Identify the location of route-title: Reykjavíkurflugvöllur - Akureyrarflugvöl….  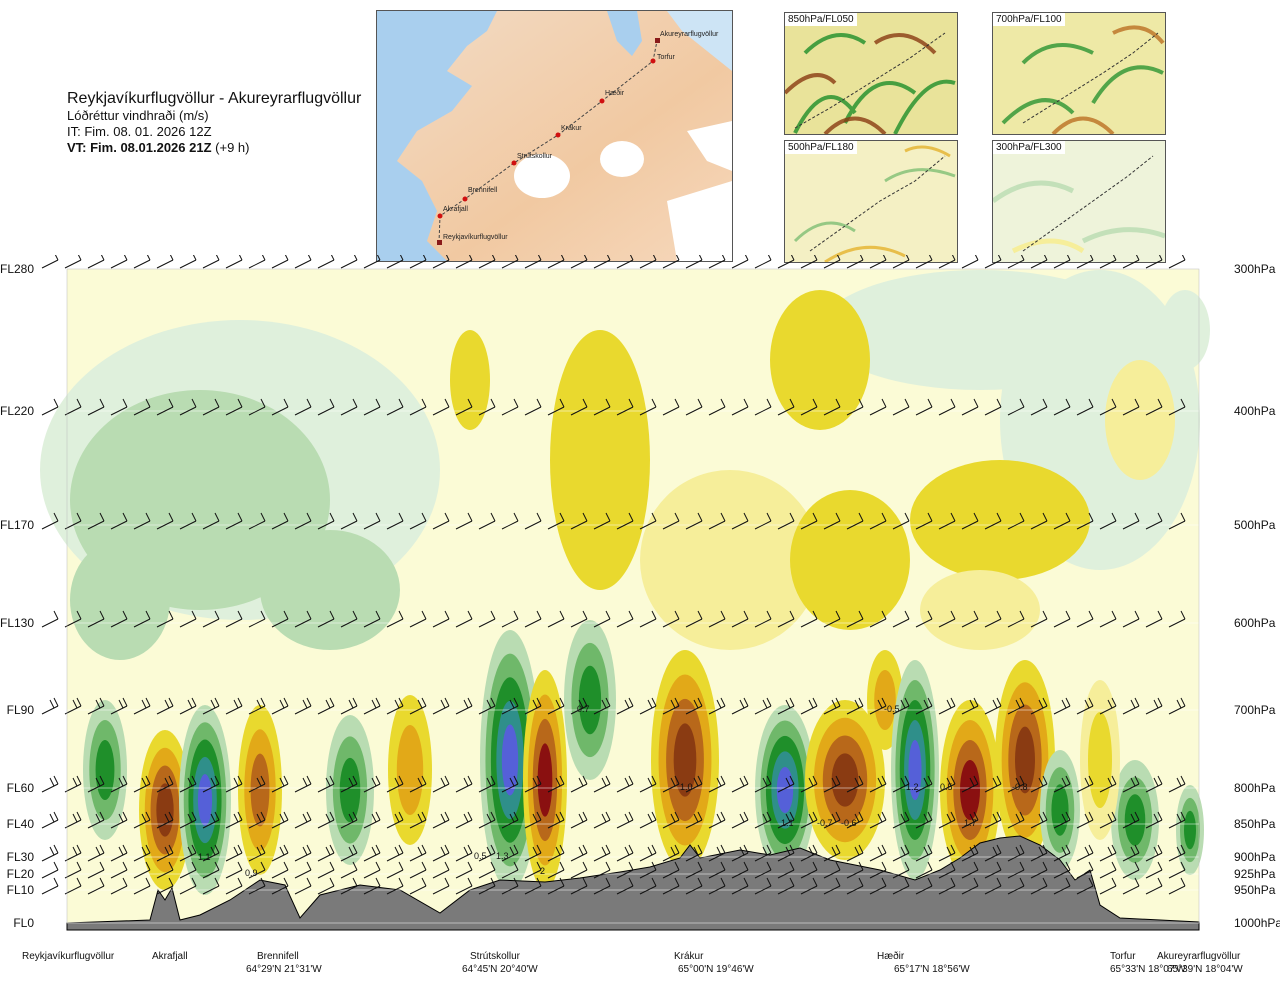
(214, 98).